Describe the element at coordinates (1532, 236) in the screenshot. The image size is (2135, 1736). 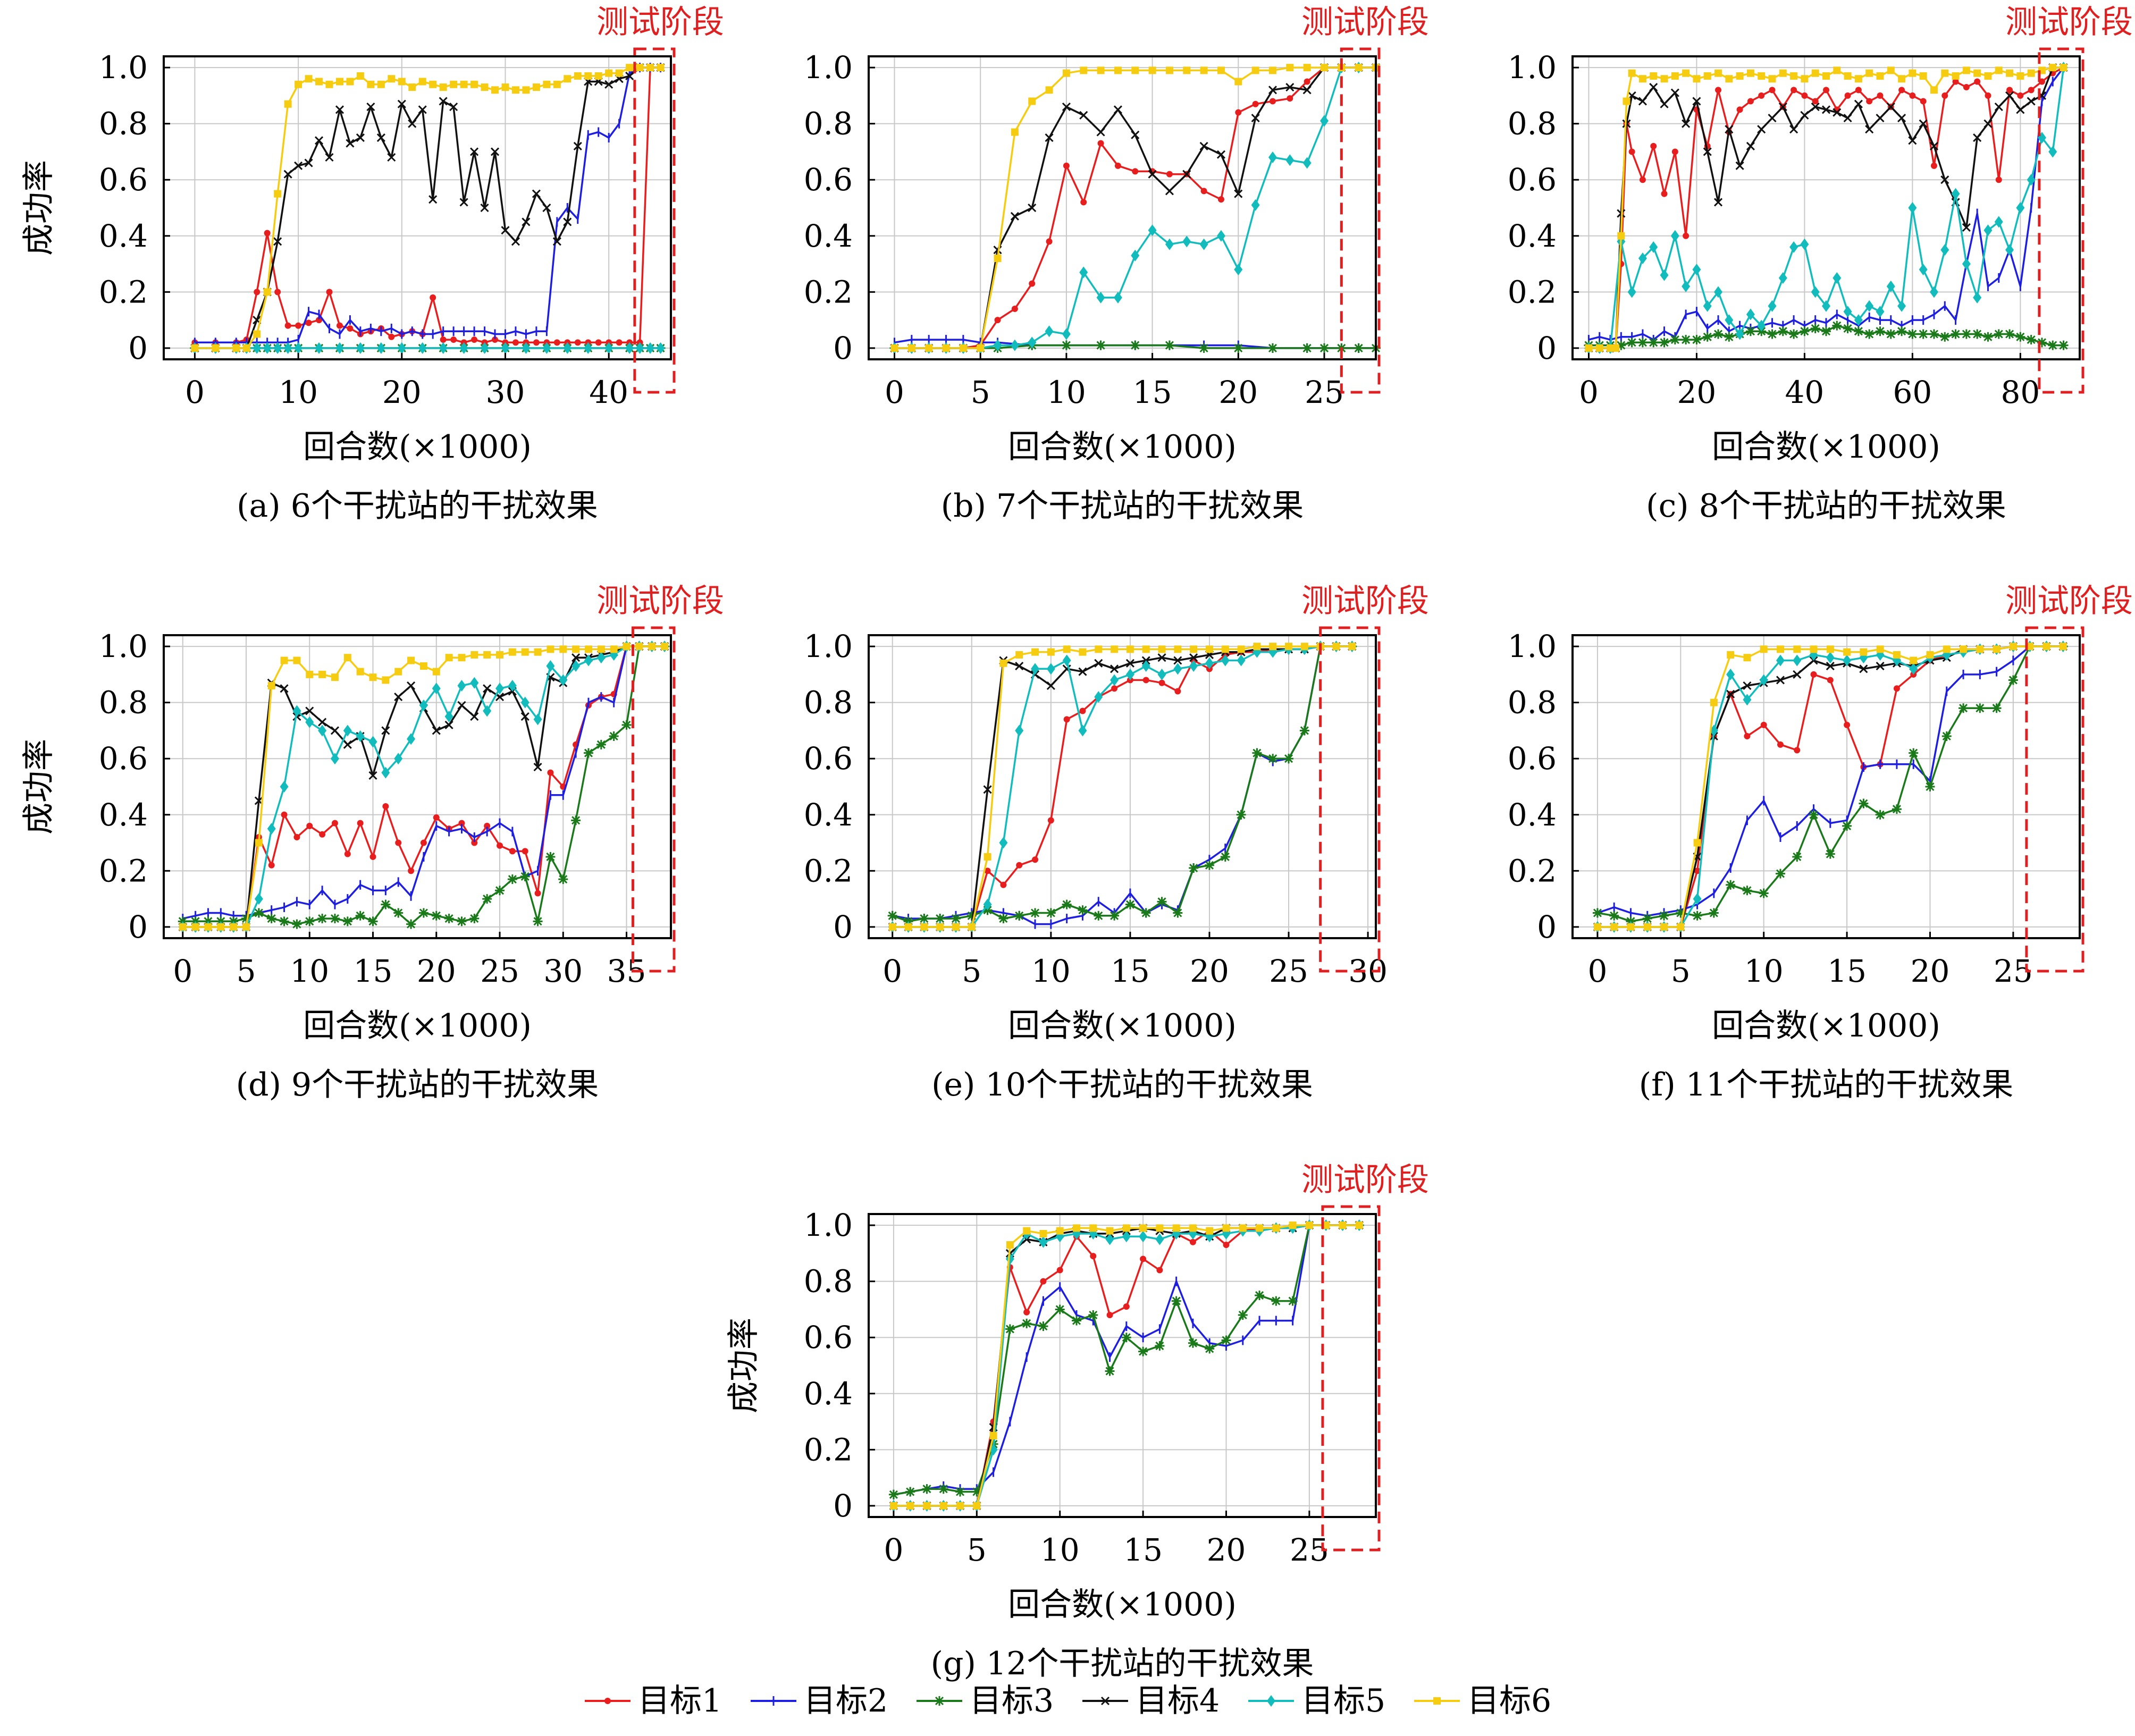
I see `y-tick-label: 0.4` at that location.